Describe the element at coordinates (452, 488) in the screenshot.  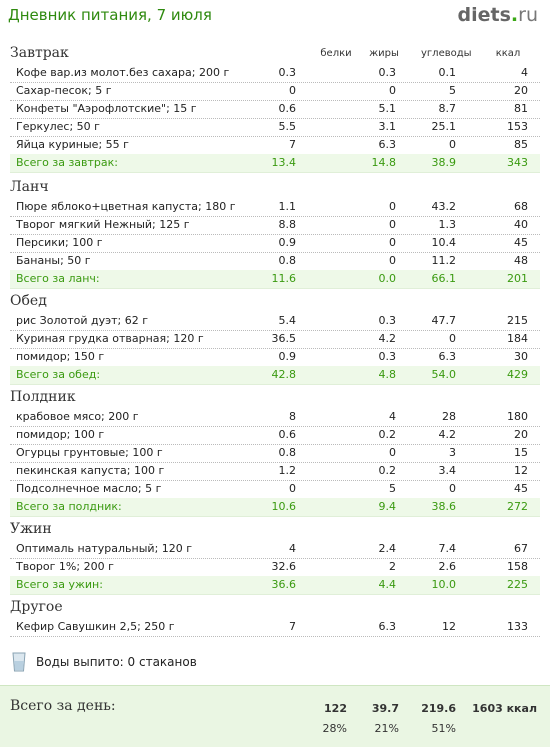
I see `carbs-value: 0` at that location.